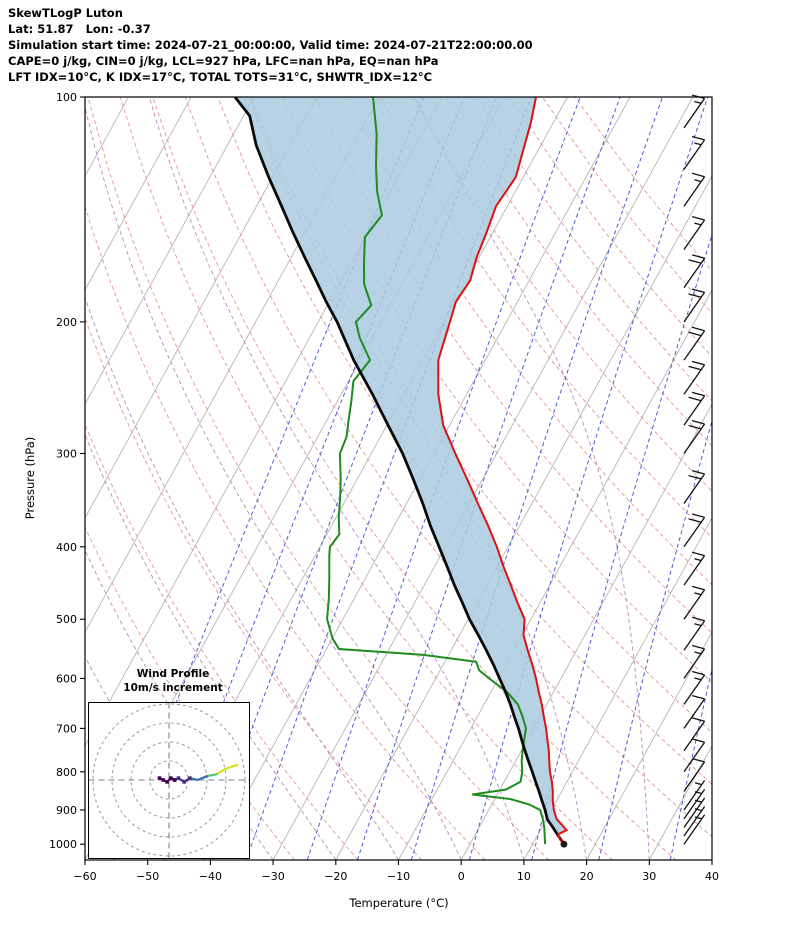  I want to click on pressure-tick-label: 700, so click(66, 728).